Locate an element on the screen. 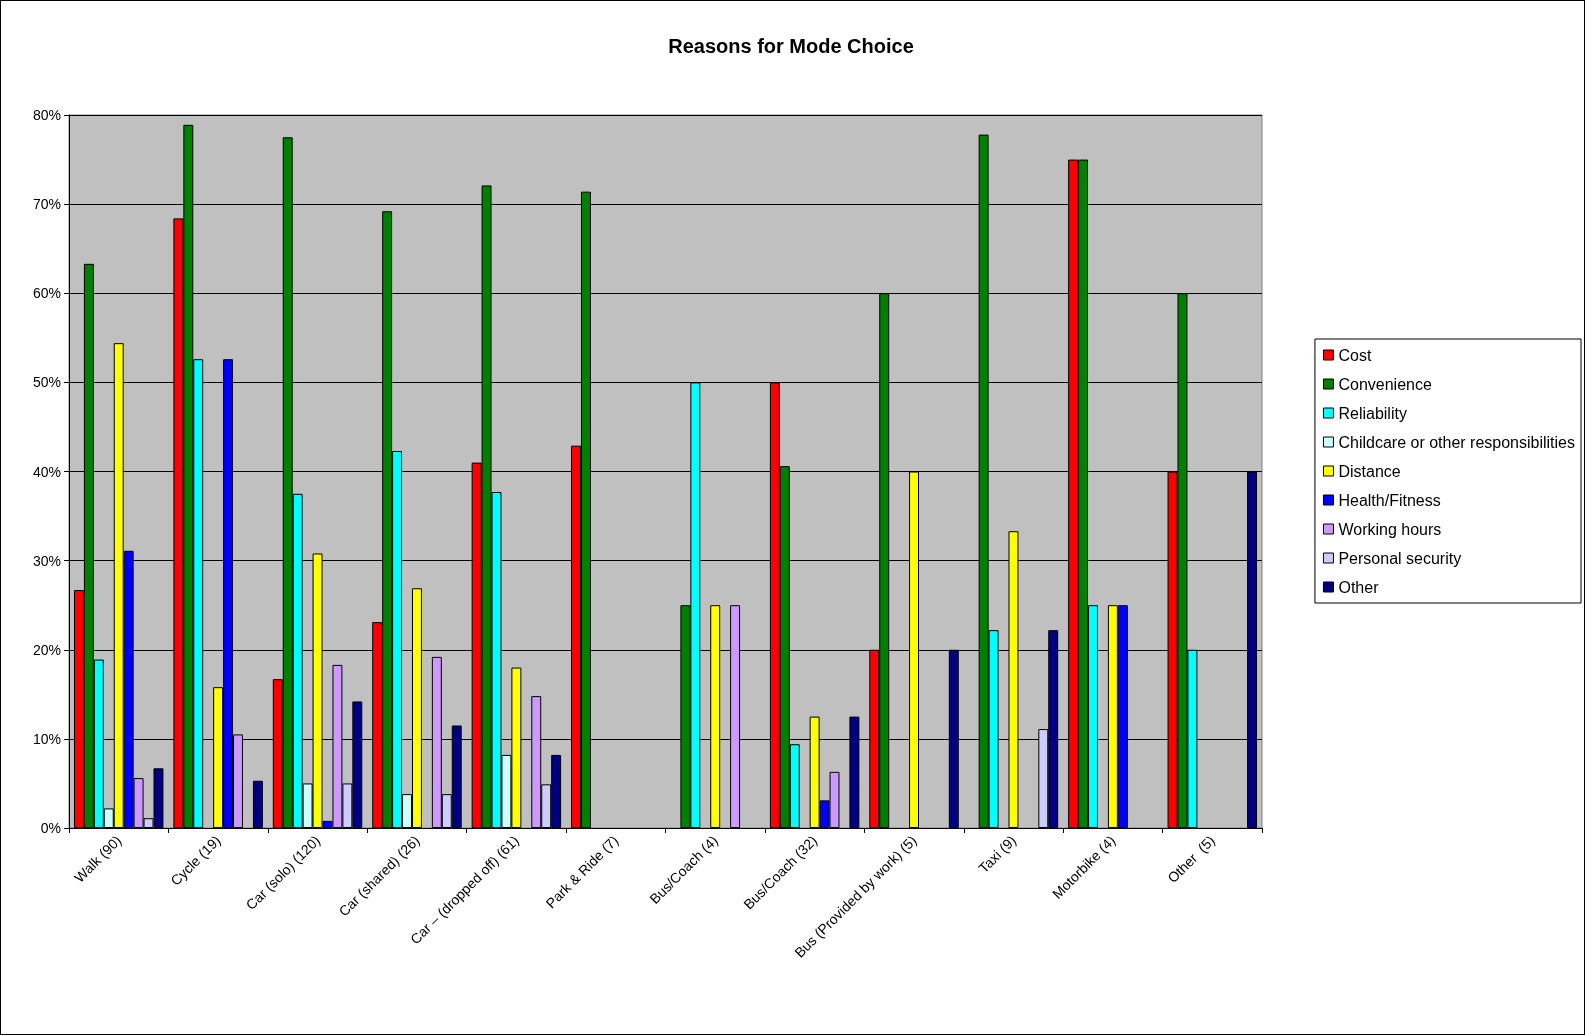  x-tick-label: Taxi (9) is located at coordinates (997, 854).